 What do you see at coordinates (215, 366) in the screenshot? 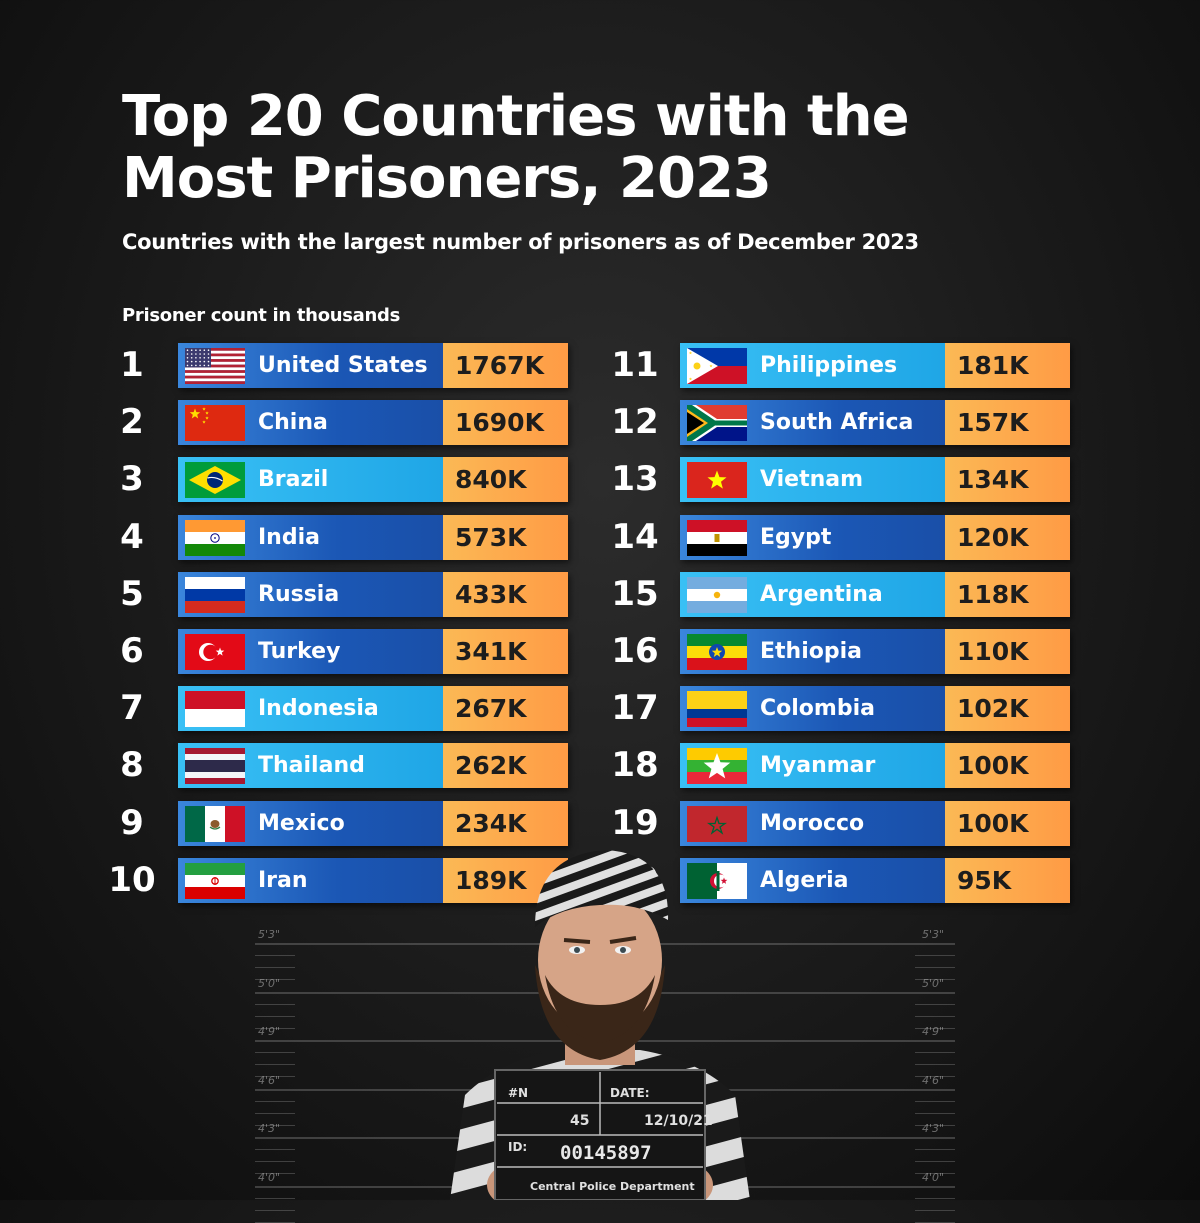
I see `usa-flag-icon` at bounding box center [215, 366].